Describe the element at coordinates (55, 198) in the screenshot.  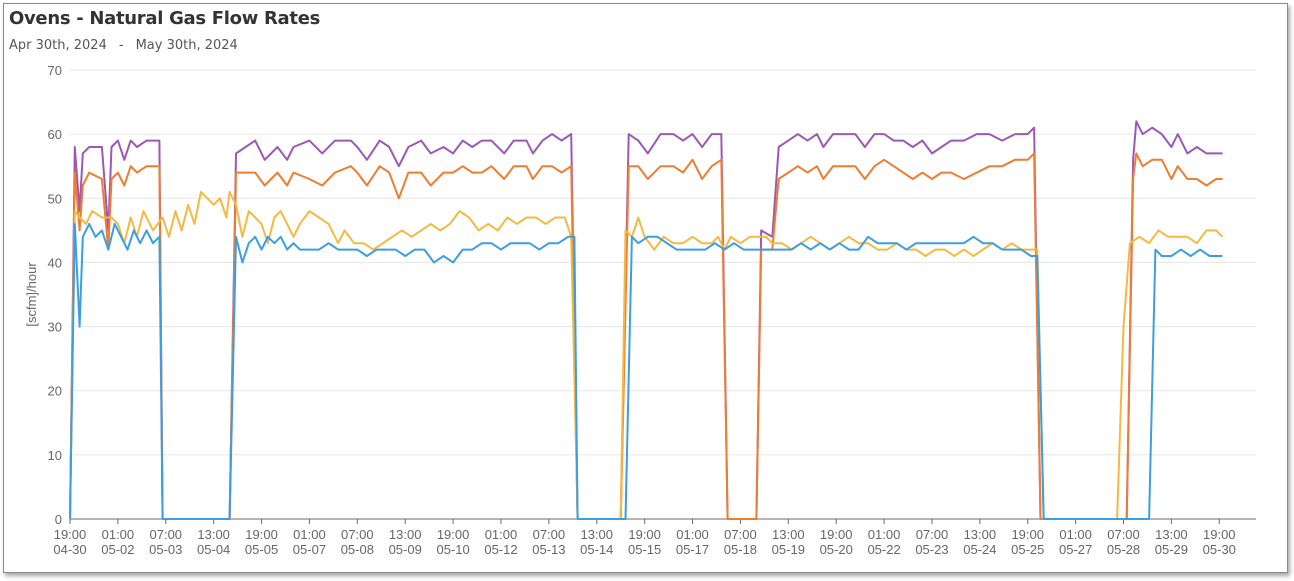
I see `y-tick-label: 50` at that location.